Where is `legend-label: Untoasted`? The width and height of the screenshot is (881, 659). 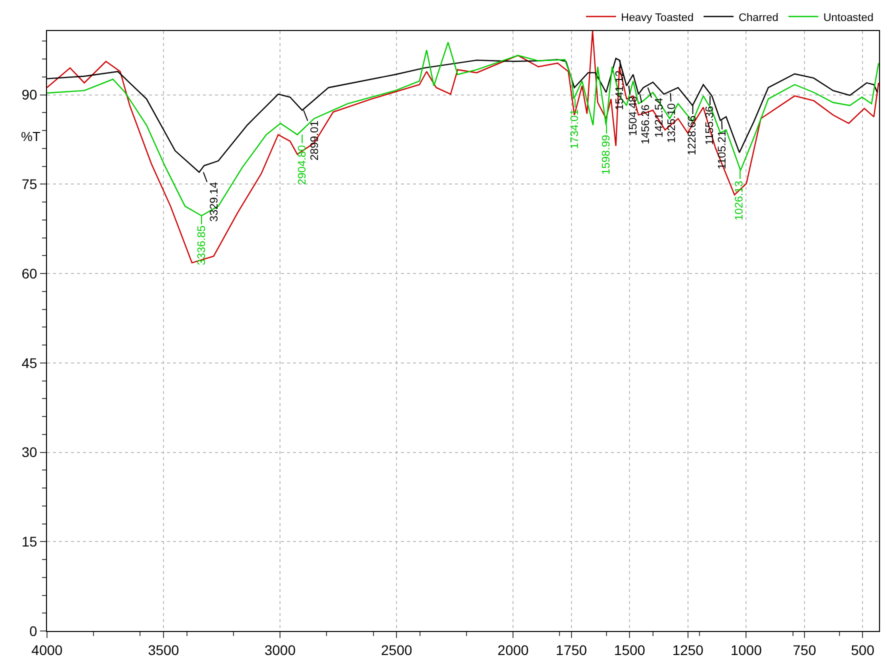
legend-label: Untoasted is located at coordinates (848, 18).